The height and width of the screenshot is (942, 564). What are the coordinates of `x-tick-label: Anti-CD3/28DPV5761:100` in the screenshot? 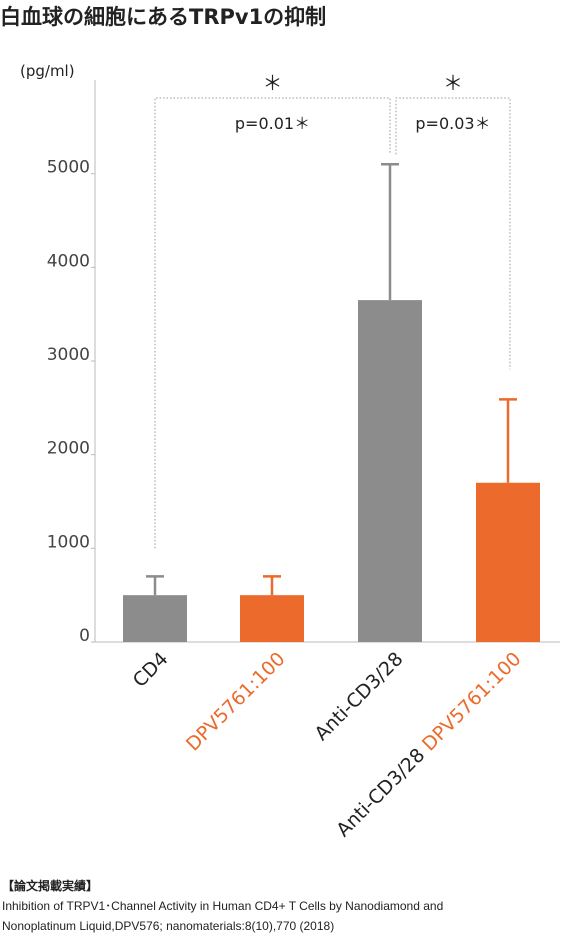 It's located at (428, 744).